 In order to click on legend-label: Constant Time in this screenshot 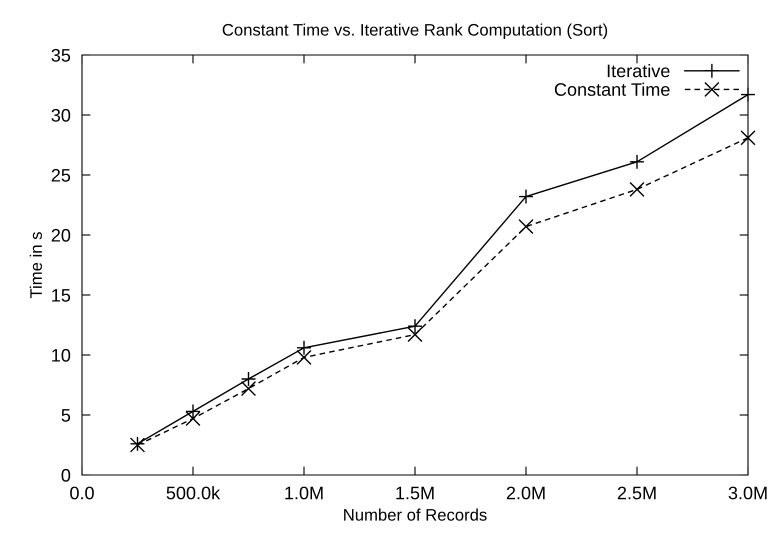, I will do `click(612, 89)`.